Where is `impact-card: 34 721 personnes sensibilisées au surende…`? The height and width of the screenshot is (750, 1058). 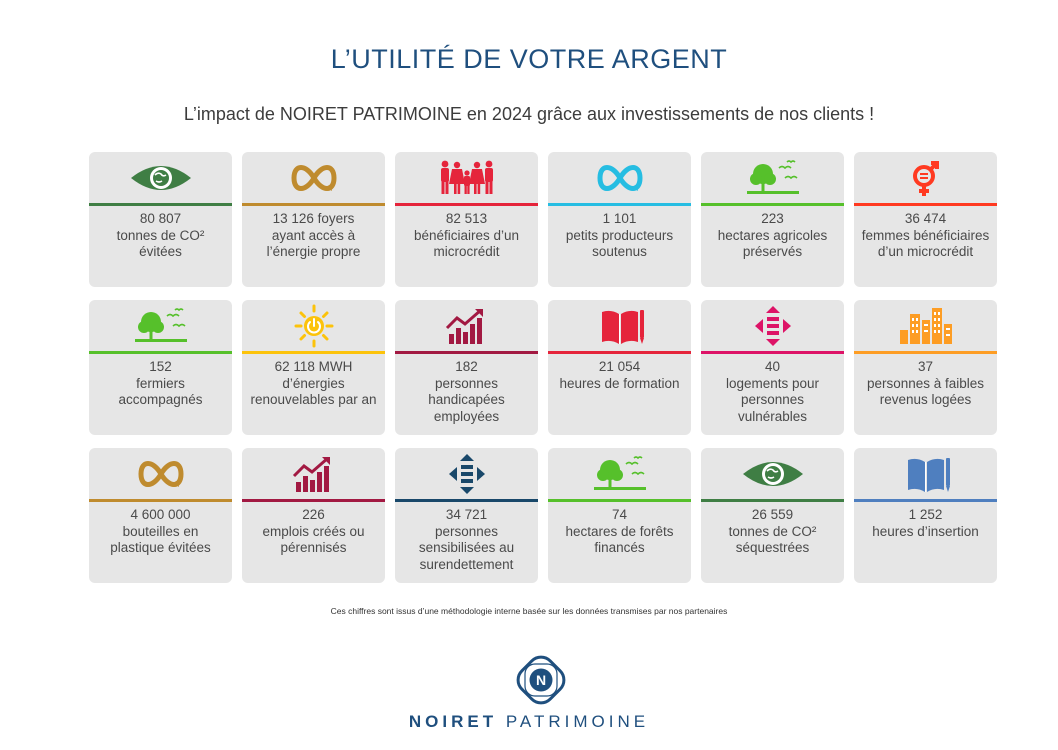 impact-card: 34 721 personnes sensibilisées au surende… is located at coordinates (466, 515).